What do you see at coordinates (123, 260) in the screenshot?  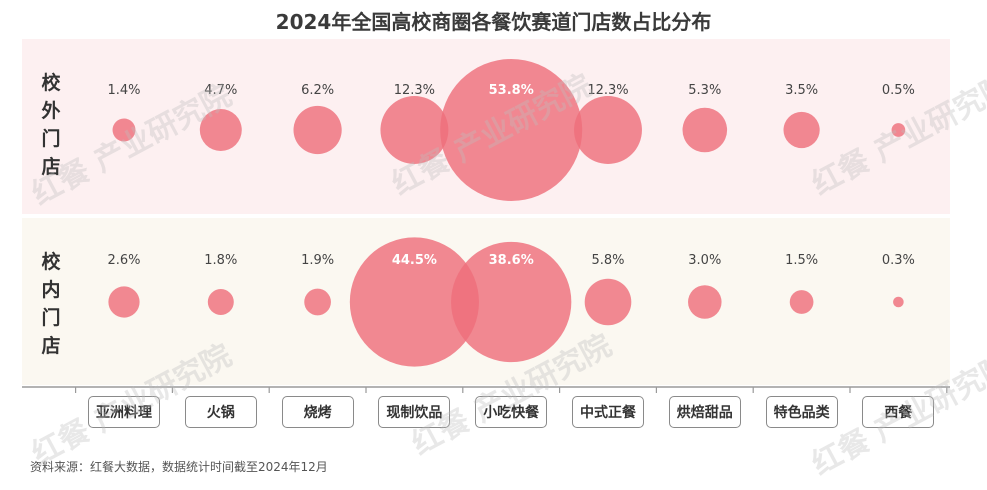 I see `data-label: 2.6%` at bounding box center [123, 260].